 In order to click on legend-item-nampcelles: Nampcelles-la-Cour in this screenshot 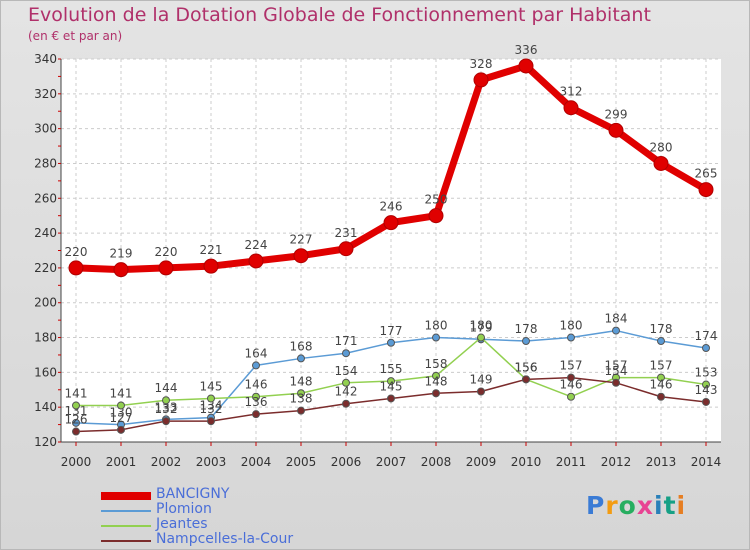, I will do `click(231, 539)`.